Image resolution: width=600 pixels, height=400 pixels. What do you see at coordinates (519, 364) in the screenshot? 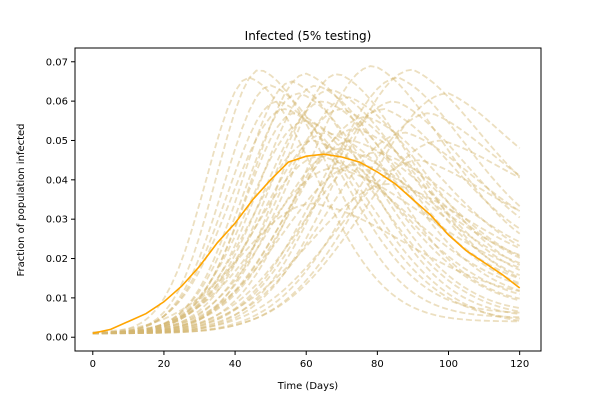
I see `x-tick-label: 120` at bounding box center [519, 364].